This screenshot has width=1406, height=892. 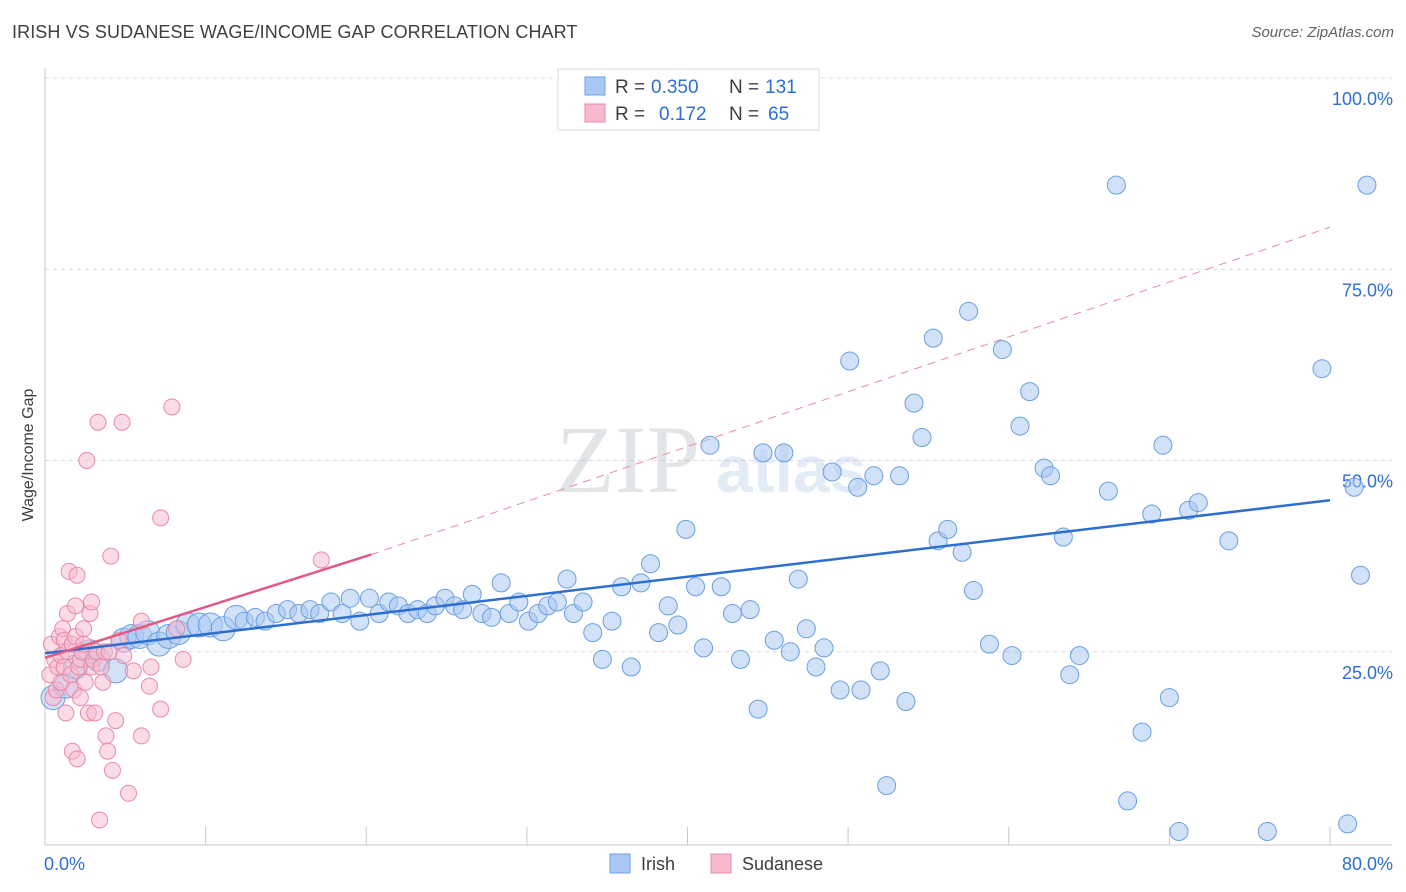 I want to click on y-tick-label: 100.0%, so click(x=1362, y=99).